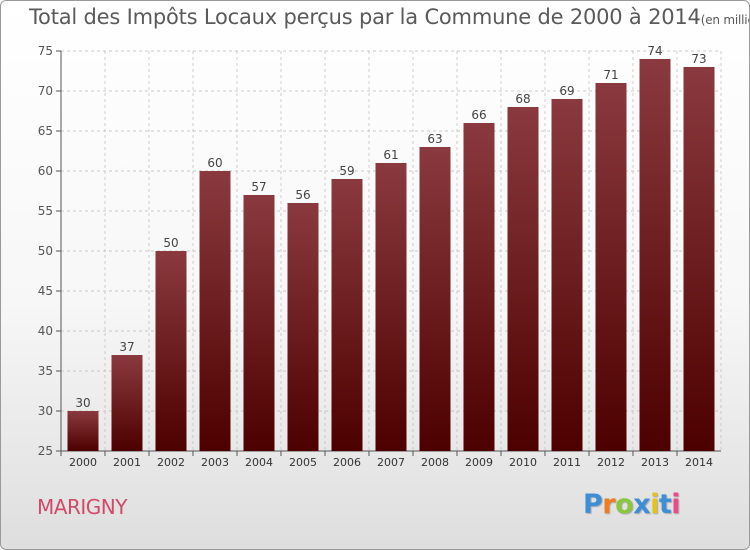 The image size is (750, 550). I want to click on y-tick-label: 25, so click(45, 451).